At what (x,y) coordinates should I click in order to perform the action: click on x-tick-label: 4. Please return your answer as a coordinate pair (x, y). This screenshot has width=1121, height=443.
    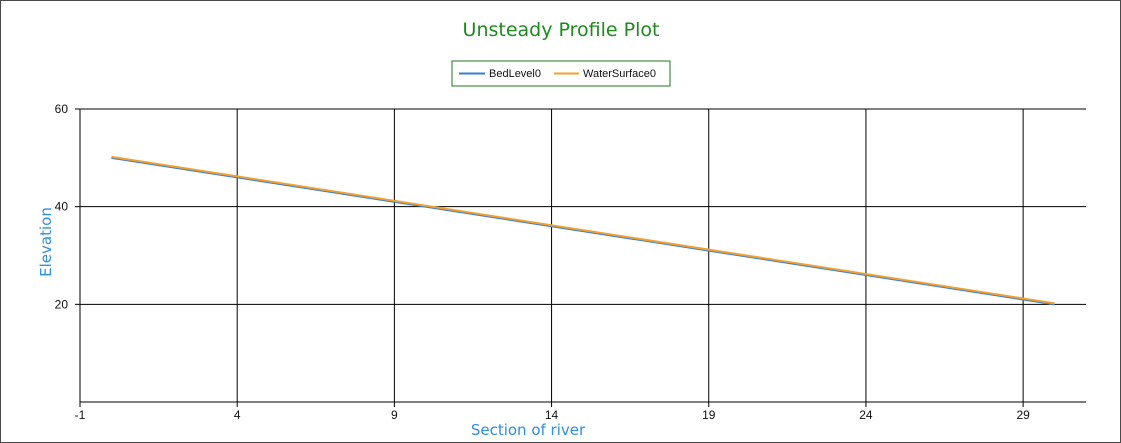
    Looking at the image, I should click on (237, 415).